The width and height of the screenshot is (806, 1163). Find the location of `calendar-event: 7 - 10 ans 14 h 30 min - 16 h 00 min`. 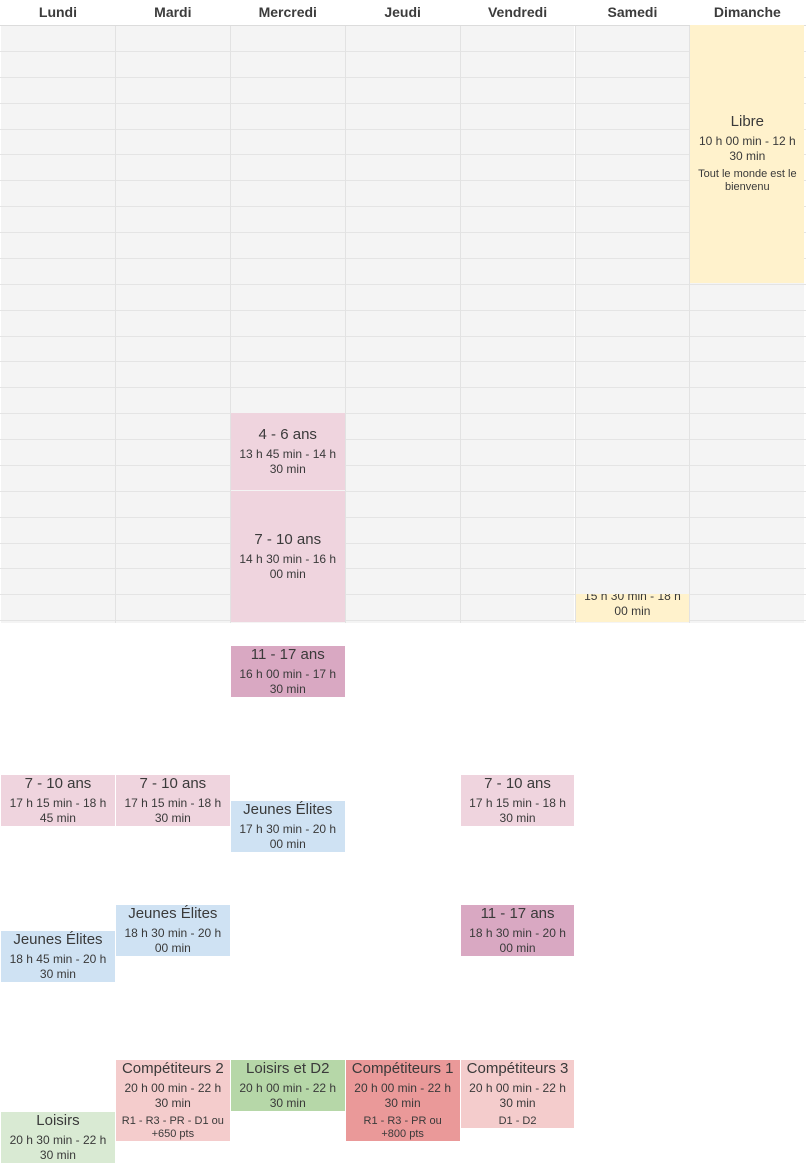

calendar-event: 7 - 10 ans 14 h 30 min - 16 h 00 min is located at coordinates (287, 556).